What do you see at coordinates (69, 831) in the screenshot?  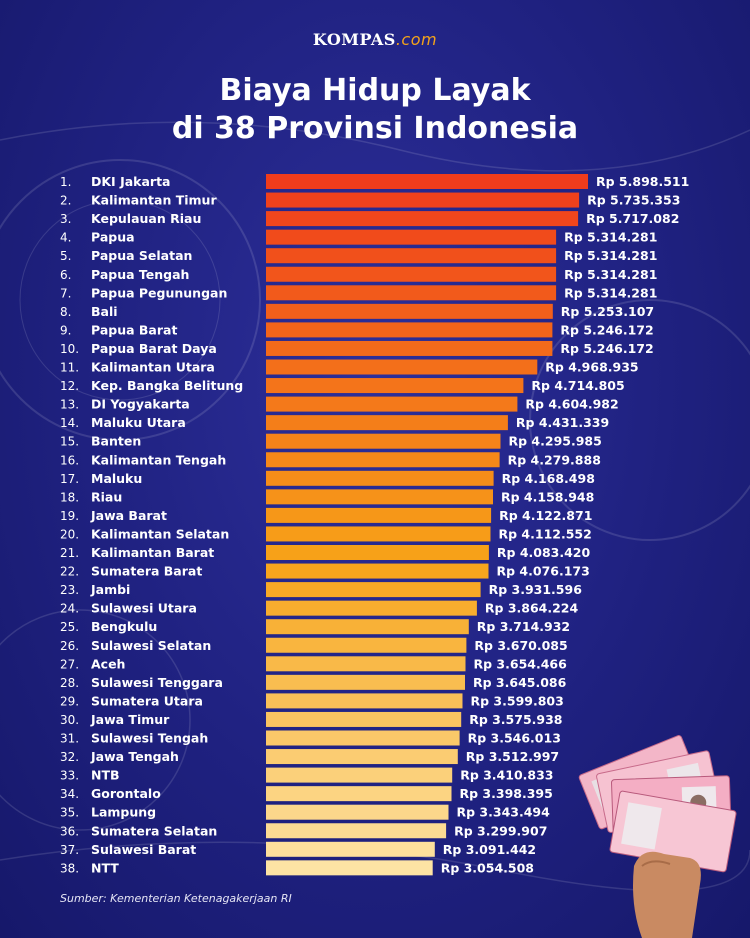 I see `rank-label: 36.` at bounding box center [69, 831].